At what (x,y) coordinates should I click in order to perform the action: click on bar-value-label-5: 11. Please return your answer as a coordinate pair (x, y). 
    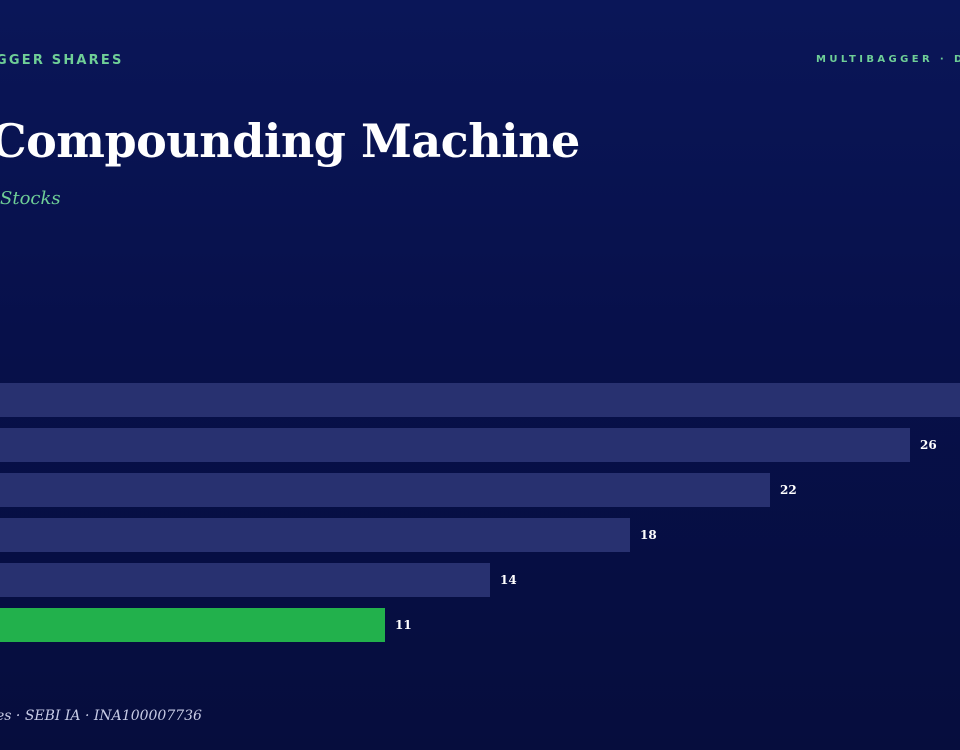
    Looking at the image, I should click on (403, 625).